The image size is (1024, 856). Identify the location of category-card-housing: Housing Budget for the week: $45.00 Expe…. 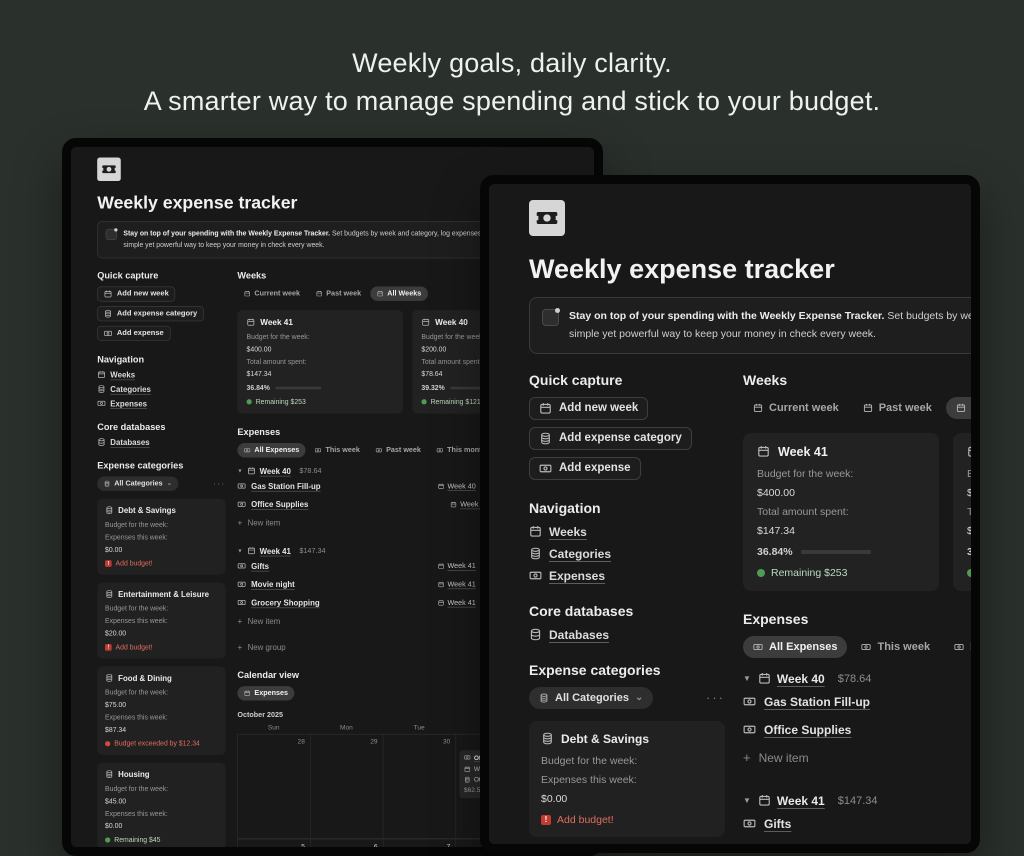
(161, 804).